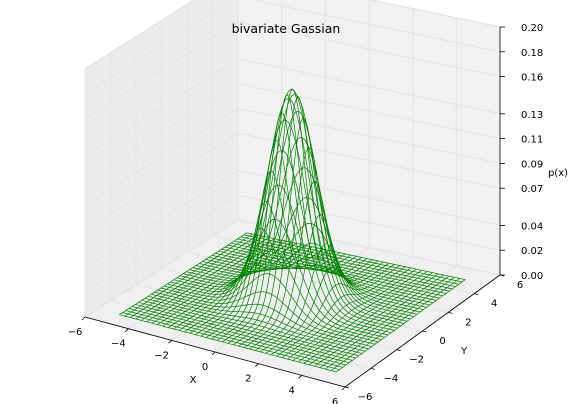  I want to click on z-tick-label: 0.04, so click(532, 226).